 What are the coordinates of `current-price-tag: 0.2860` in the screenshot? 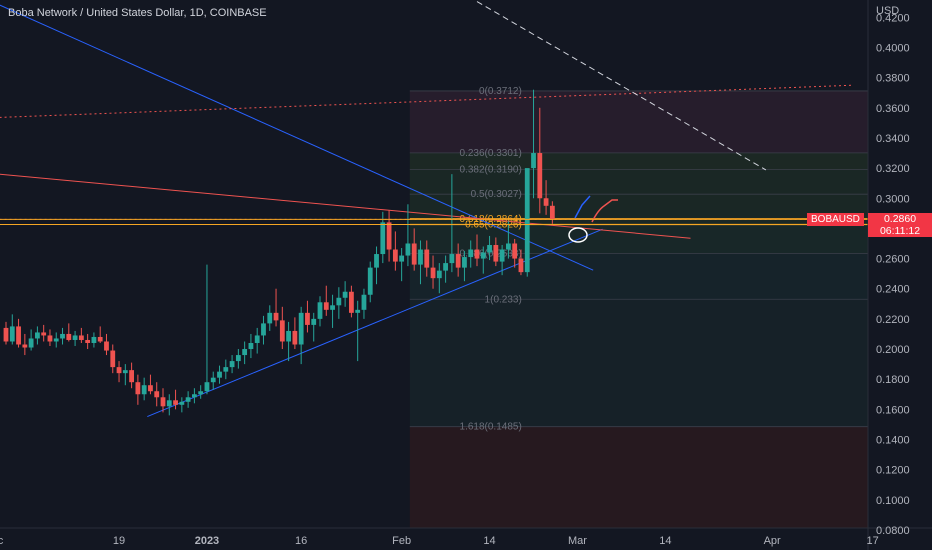 It's located at (900, 219).